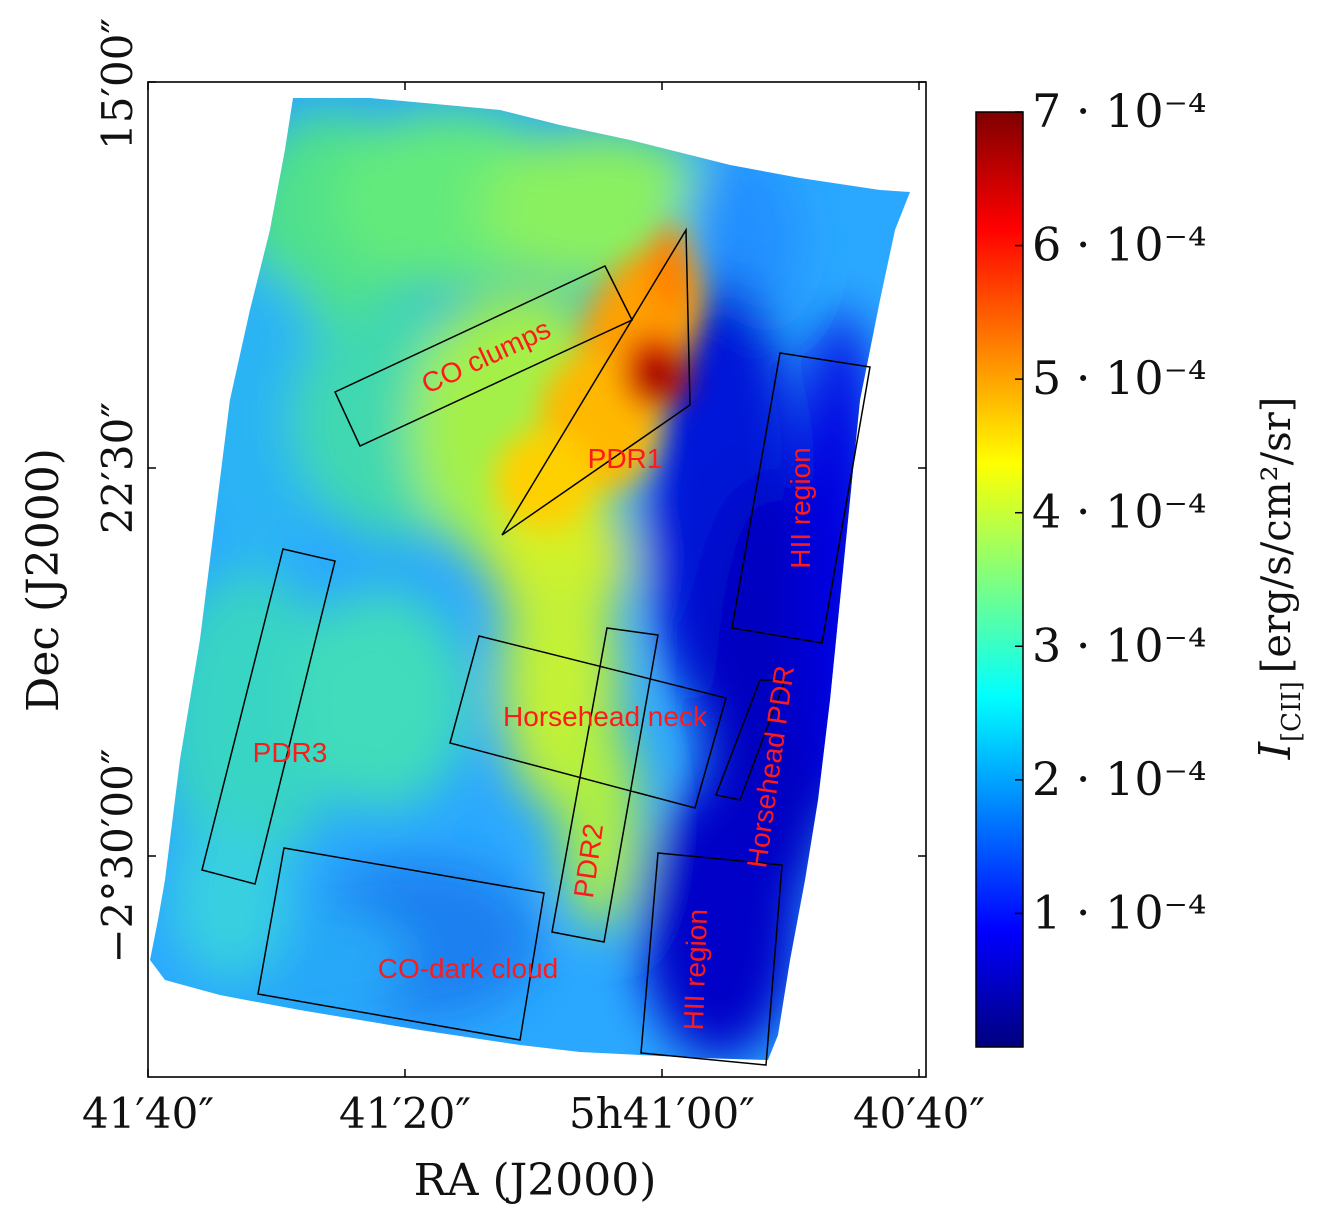  I want to click on region-pdr3, so click(268, 716).